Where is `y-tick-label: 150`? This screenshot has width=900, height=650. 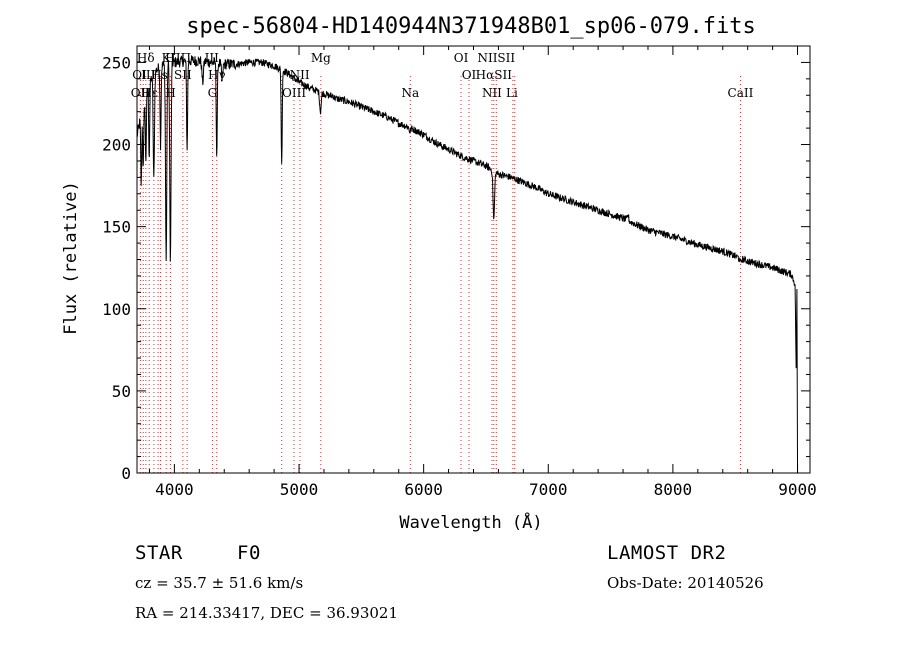 y-tick-label: 150 is located at coordinates (116, 227).